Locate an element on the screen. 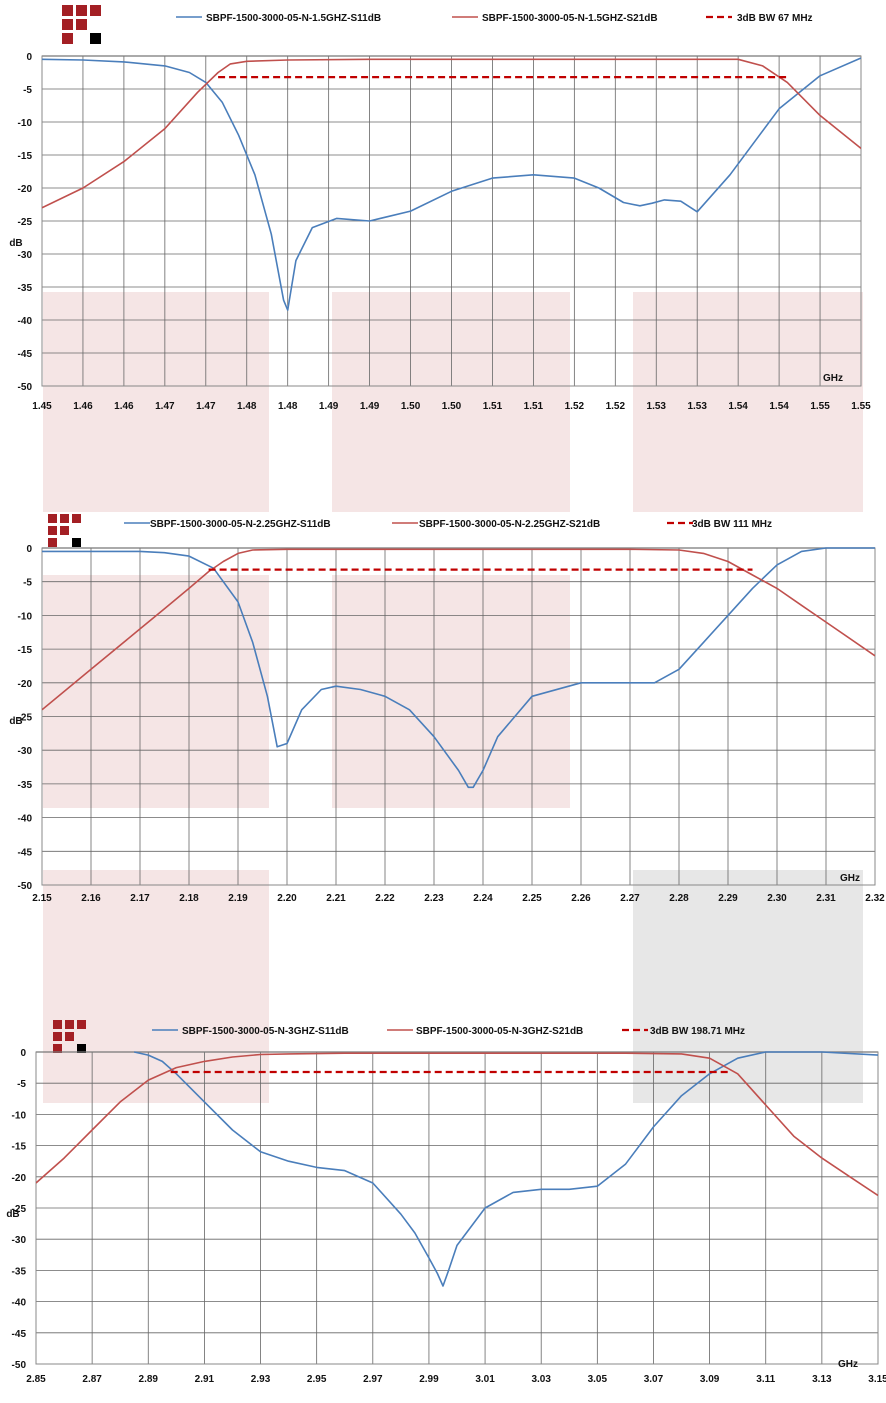 This screenshot has height=1403, width=886. x-tick-label: 2.89 is located at coordinates (149, 1379).